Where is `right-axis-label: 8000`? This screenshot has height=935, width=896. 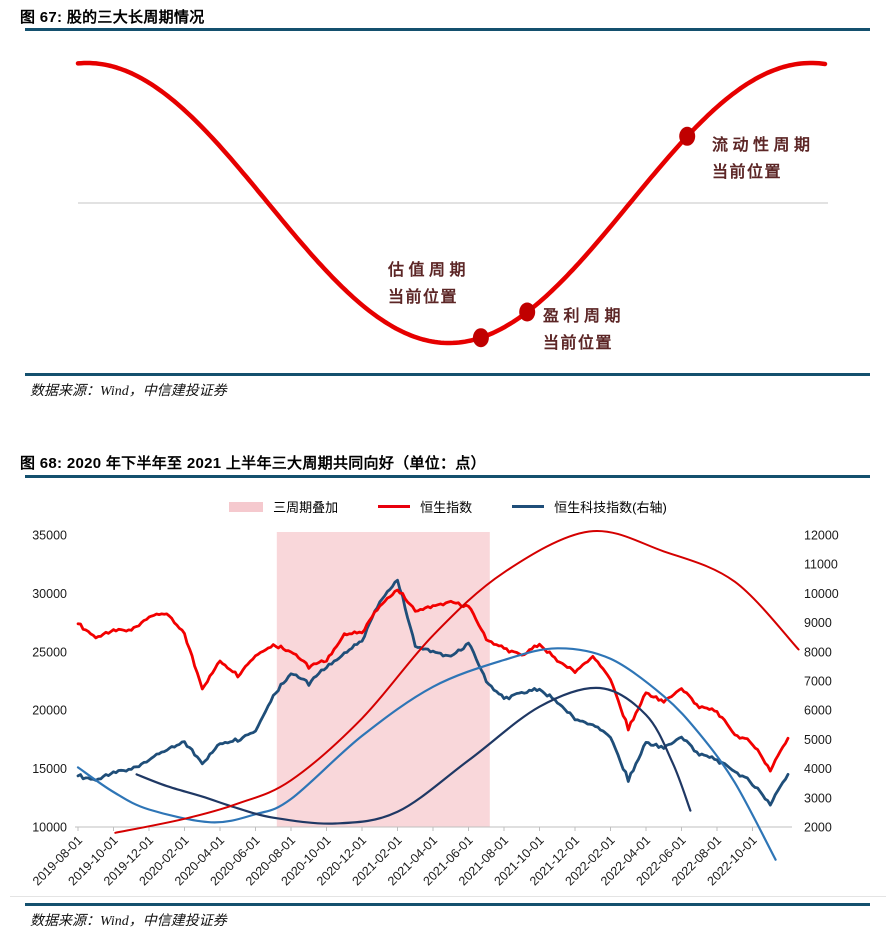
right-axis-label: 8000 is located at coordinates (818, 652).